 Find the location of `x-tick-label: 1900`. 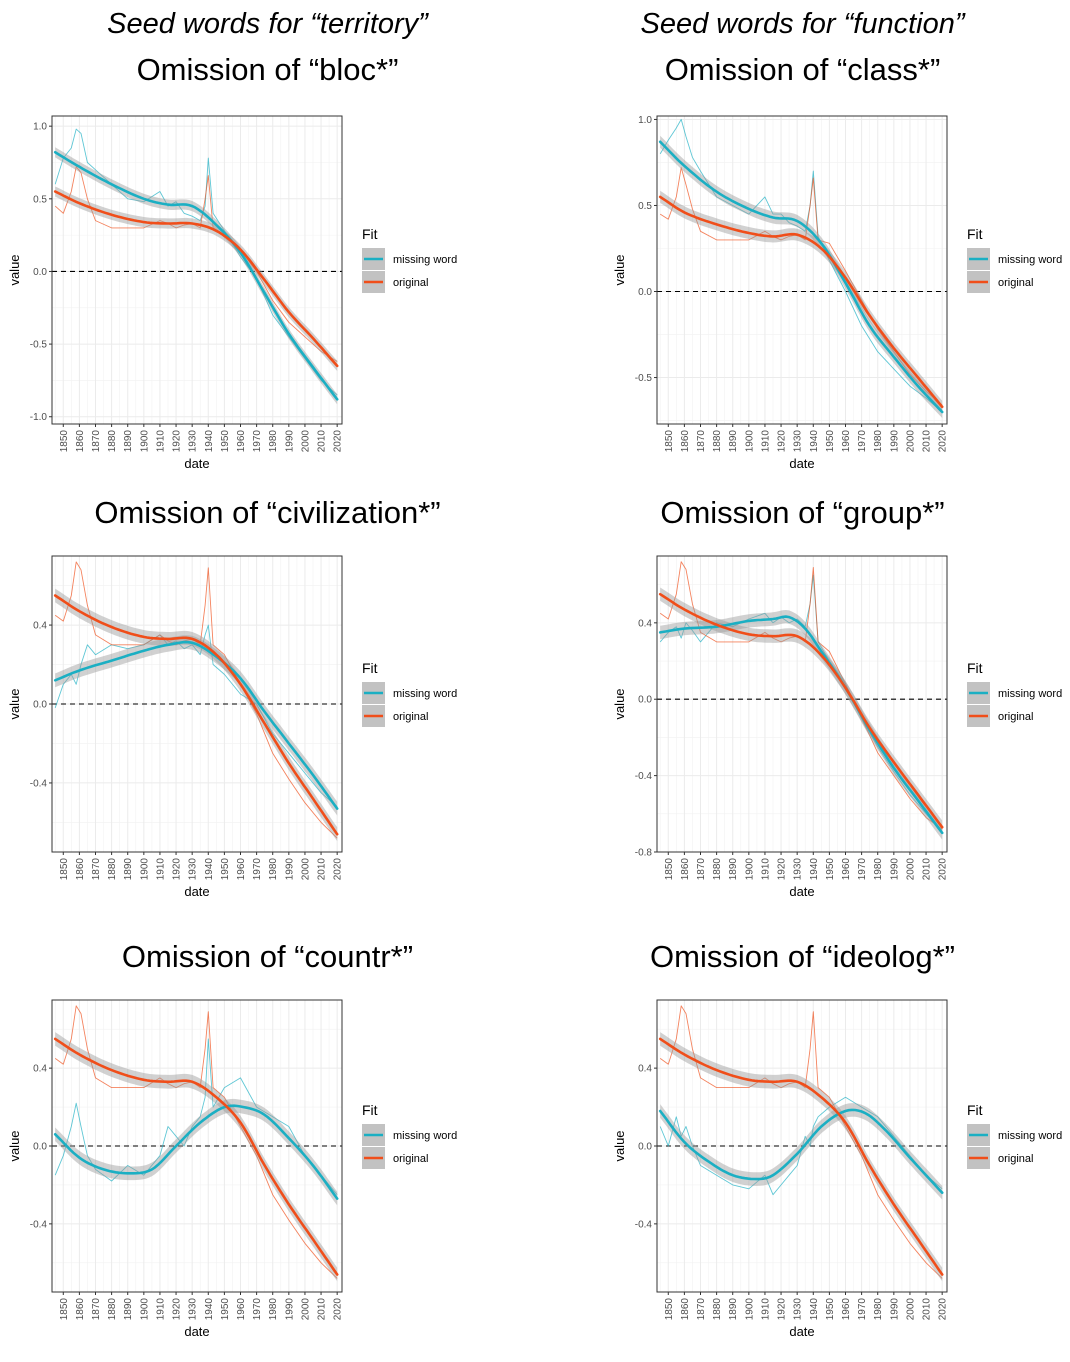

x-tick-label: 1900 is located at coordinates (144, 441).